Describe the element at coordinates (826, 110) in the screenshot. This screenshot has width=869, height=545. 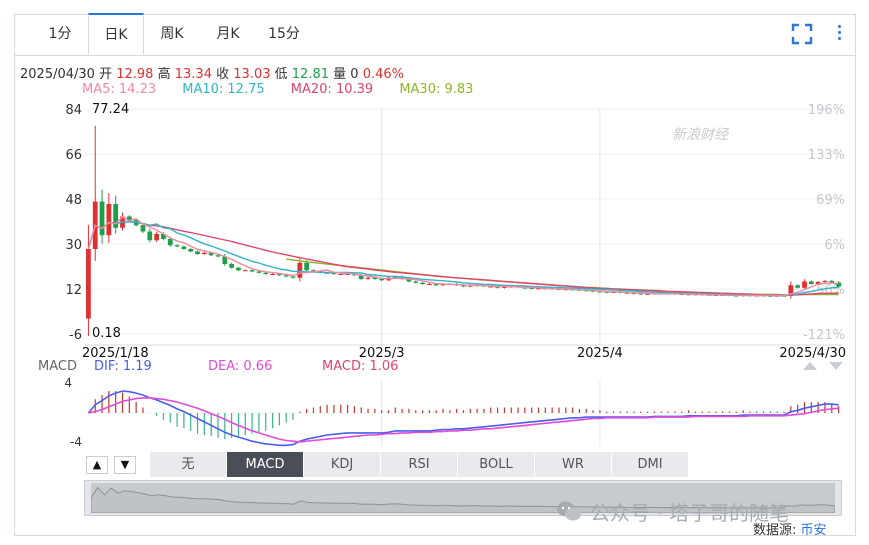
I see `pct-tick: 196%` at that location.